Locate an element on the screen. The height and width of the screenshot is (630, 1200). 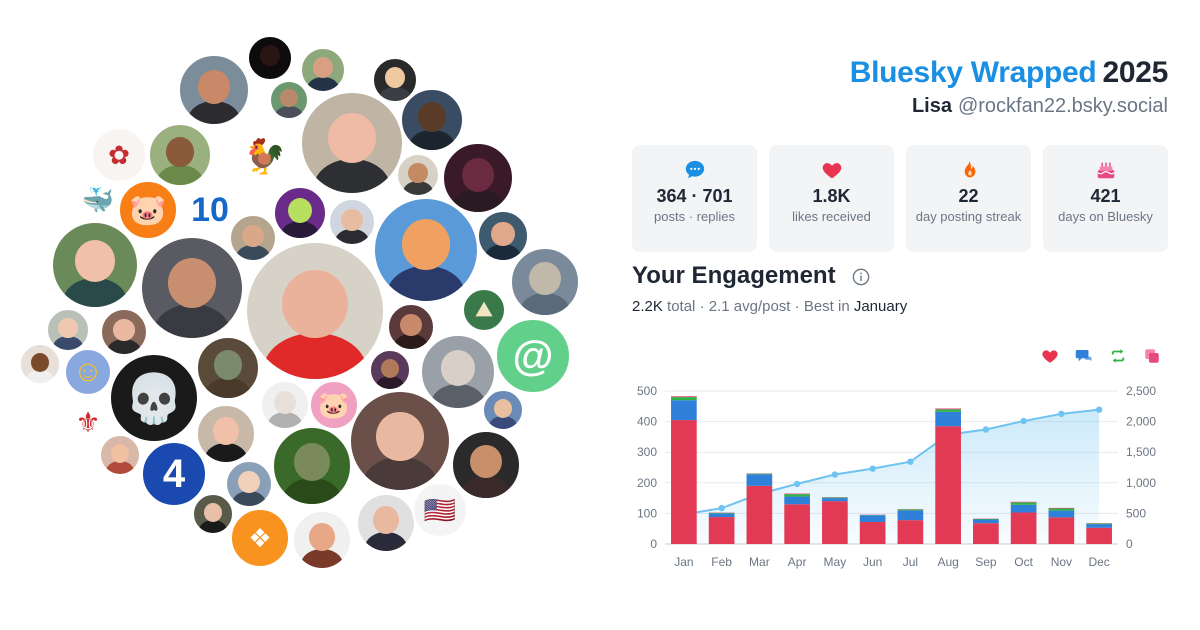
y-tick-label-right: 1,000 is located at coordinates (1141, 483).